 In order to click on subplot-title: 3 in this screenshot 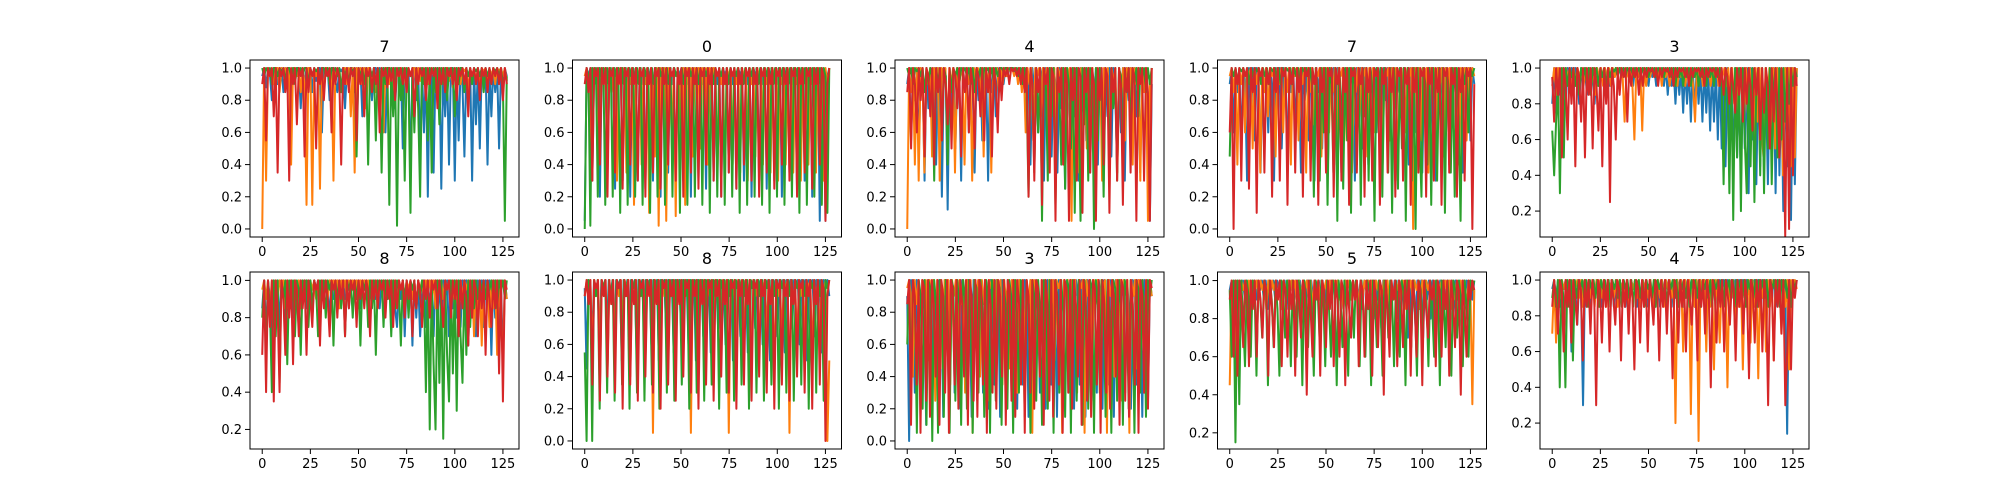, I will do `click(1029, 258)`.